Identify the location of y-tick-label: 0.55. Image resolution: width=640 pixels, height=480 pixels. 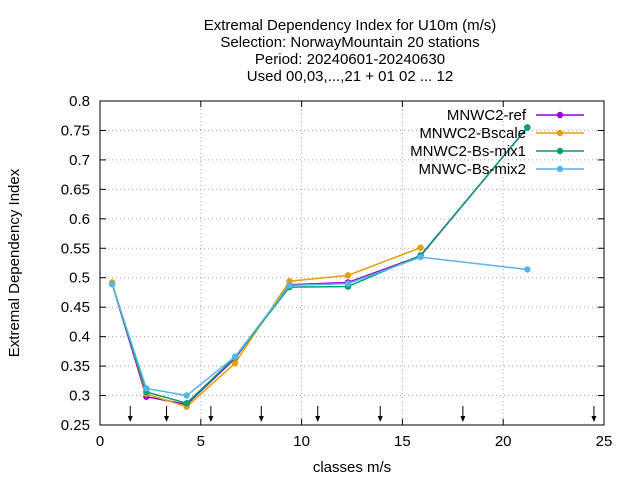
(75, 248).